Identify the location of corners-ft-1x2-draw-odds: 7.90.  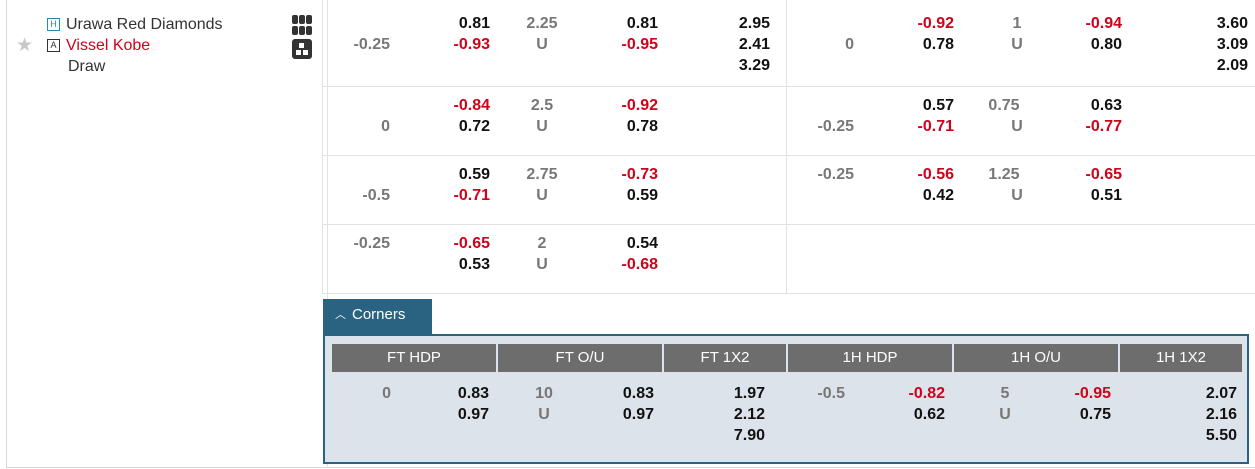
(749, 435).